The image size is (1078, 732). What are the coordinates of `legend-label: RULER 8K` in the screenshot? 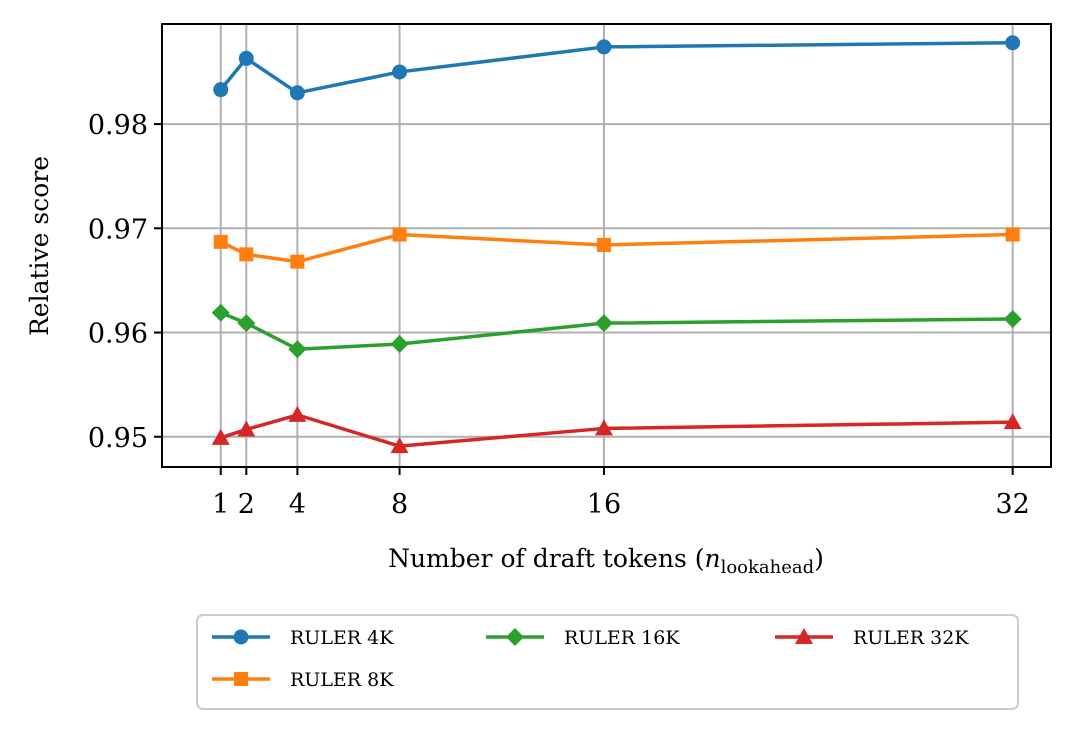 It's located at (342, 680).